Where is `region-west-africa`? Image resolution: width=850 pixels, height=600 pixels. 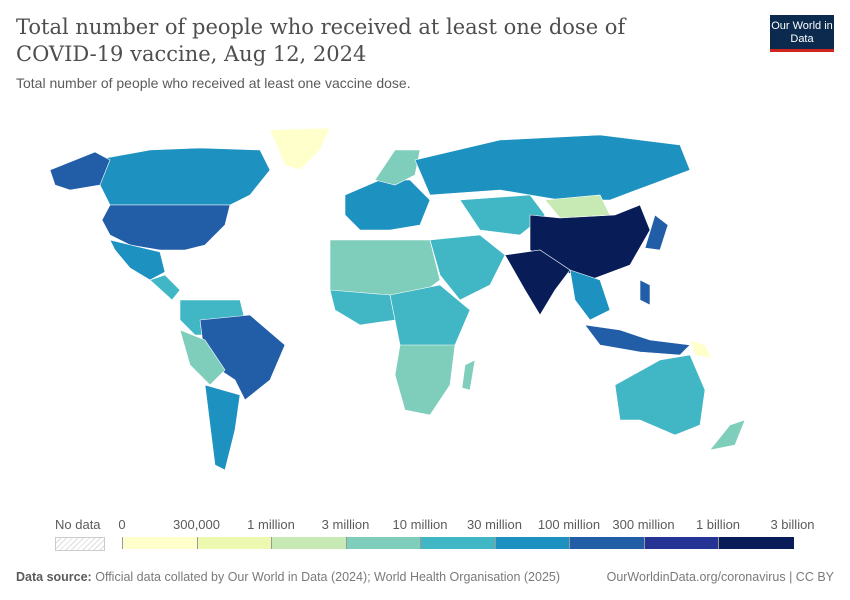
region-west-africa is located at coordinates (362, 307).